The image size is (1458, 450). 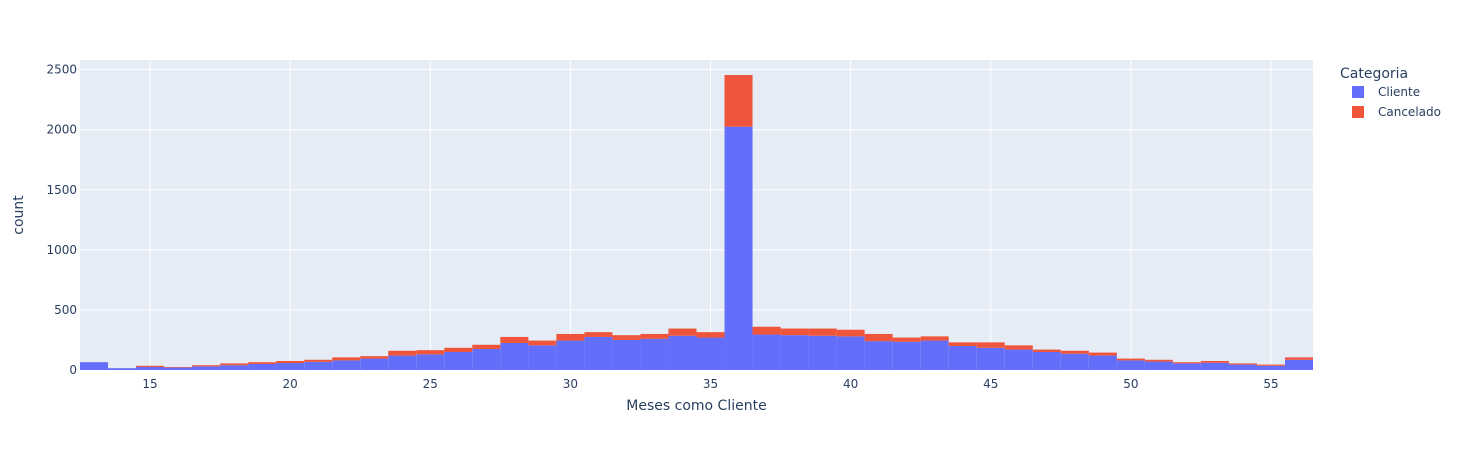 I want to click on legend-label-cancelado: Cancelado, so click(x=1409, y=112).